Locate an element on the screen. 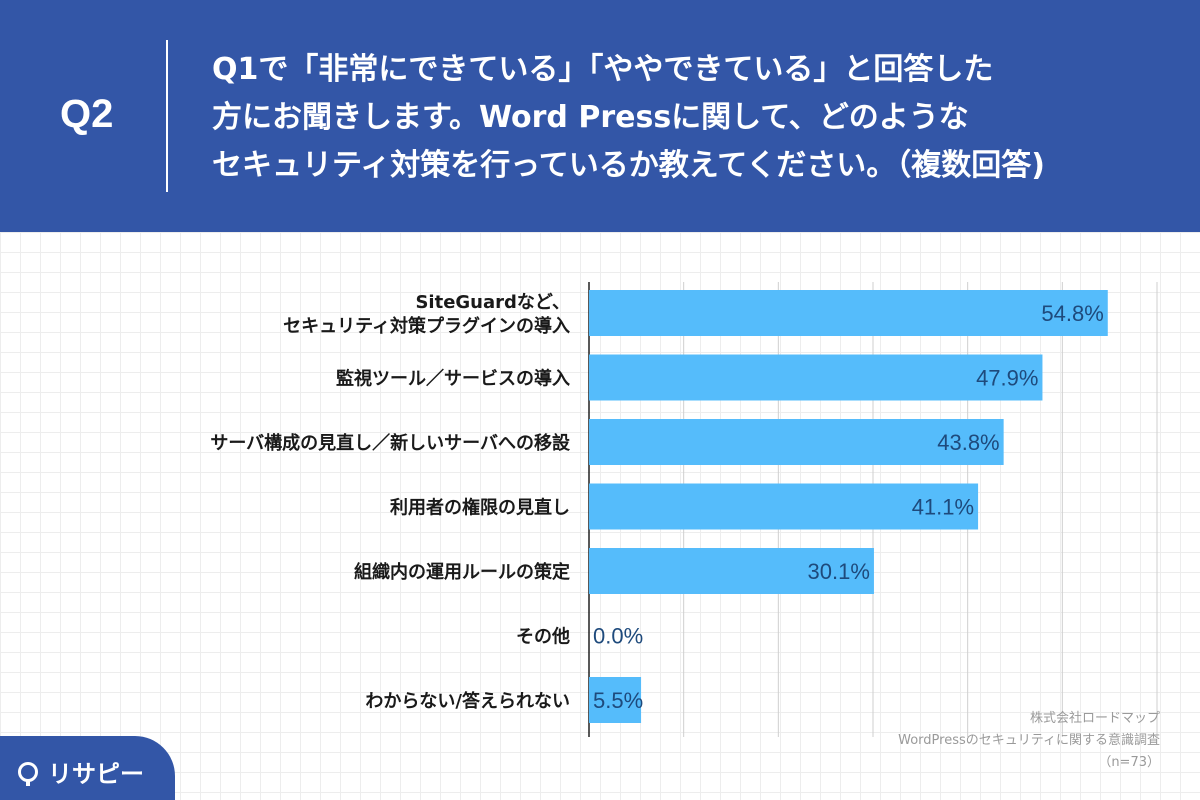 This screenshot has width=1200, height=800. question-line: セキュリティ対策を行っているか教えてください。（複数回答) is located at coordinates (629, 165).